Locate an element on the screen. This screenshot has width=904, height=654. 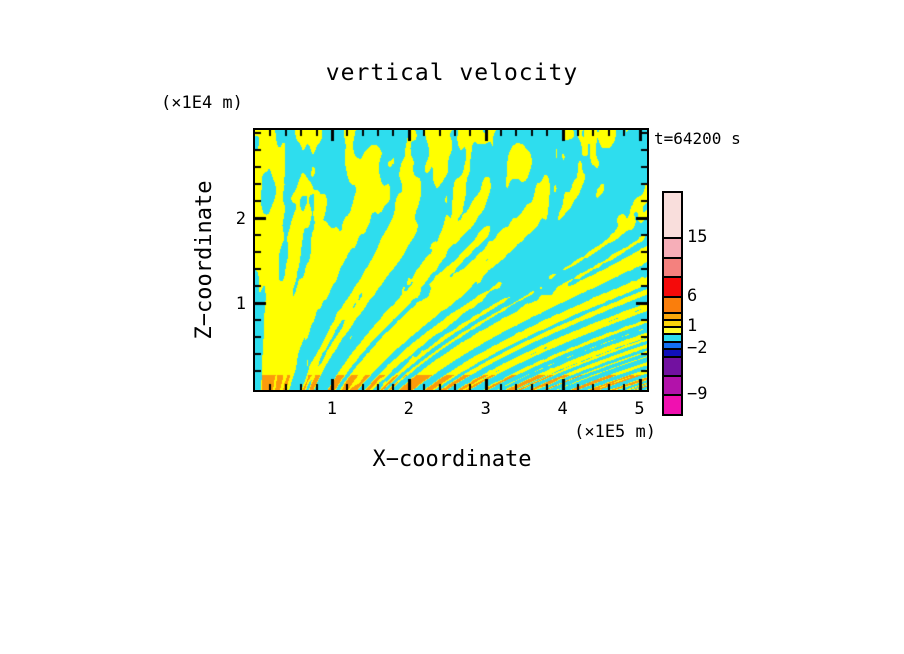
x-tick-label: 2 is located at coordinates (408, 409).